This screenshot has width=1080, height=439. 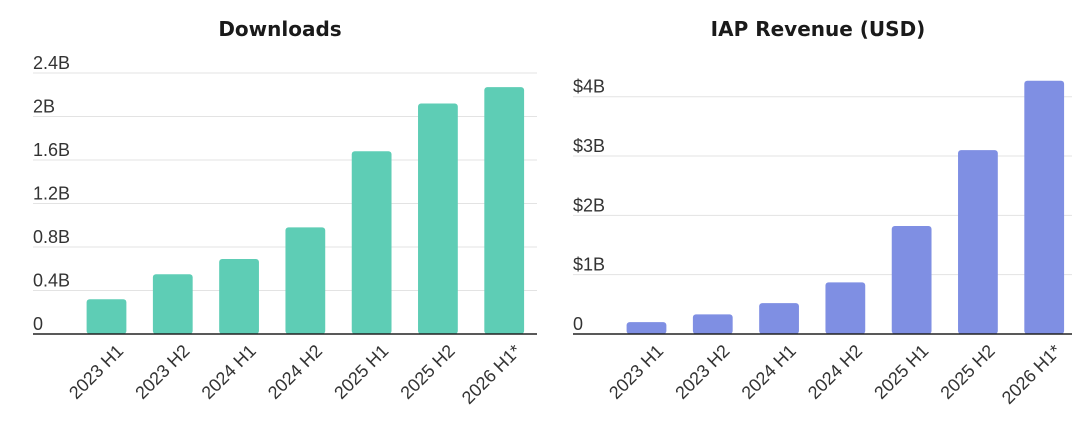 I want to click on chart-title: IAP Revenue (USD), so click(x=818, y=29).